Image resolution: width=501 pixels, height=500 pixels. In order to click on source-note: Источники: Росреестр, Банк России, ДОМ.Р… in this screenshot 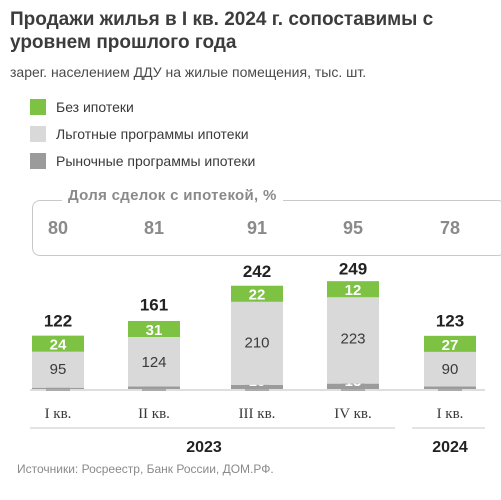, I will do `click(145, 469)`.